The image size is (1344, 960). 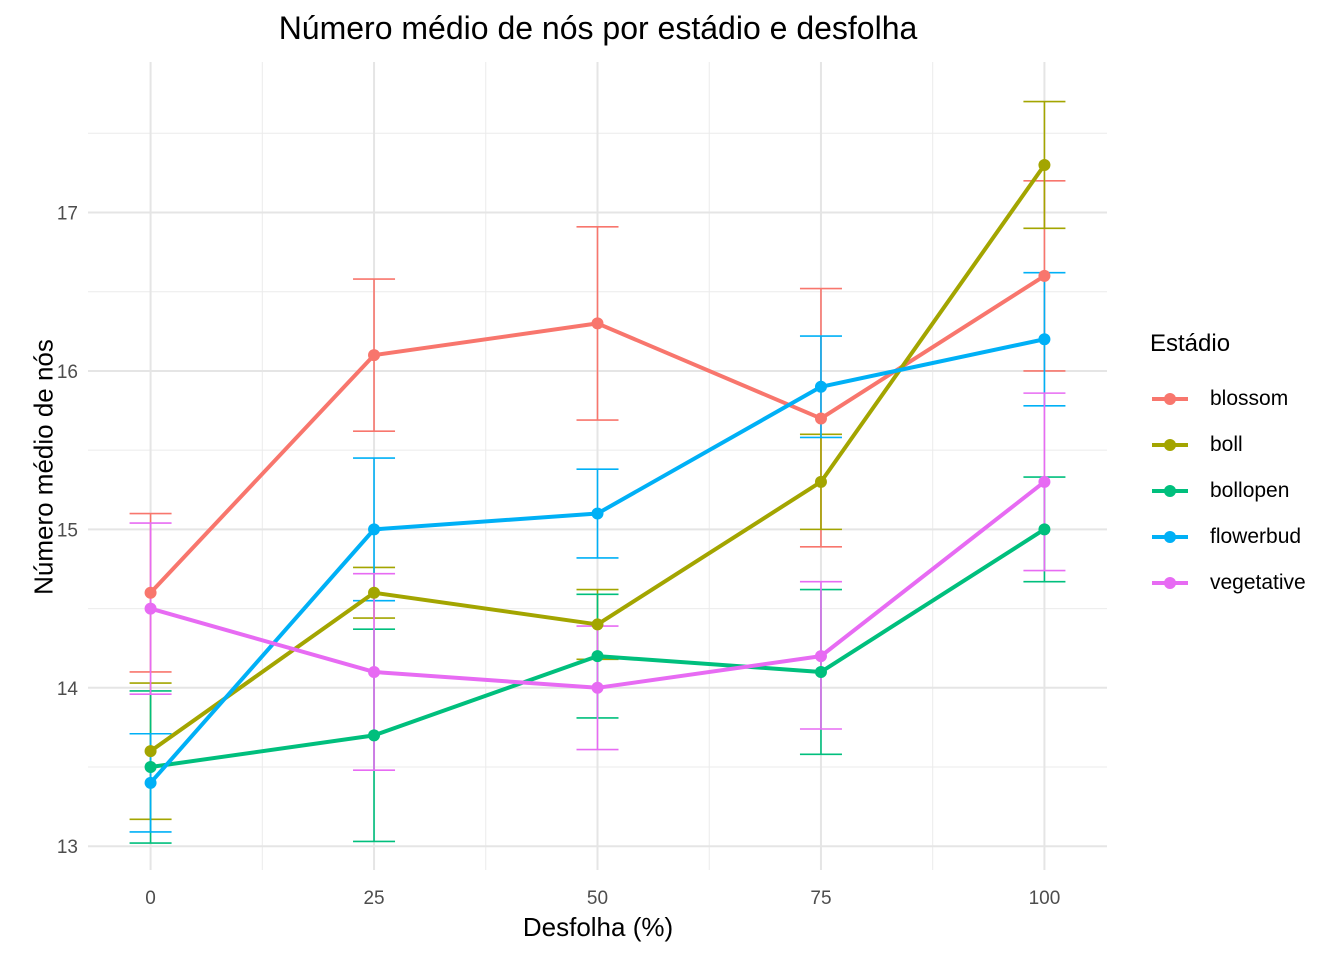 I want to click on legend-key-flowerbud, so click(x=1170, y=537).